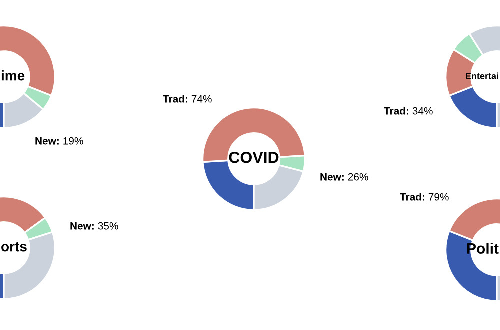 This screenshot has height=330, width=500. I want to click on text: orts, so click(14, 247).